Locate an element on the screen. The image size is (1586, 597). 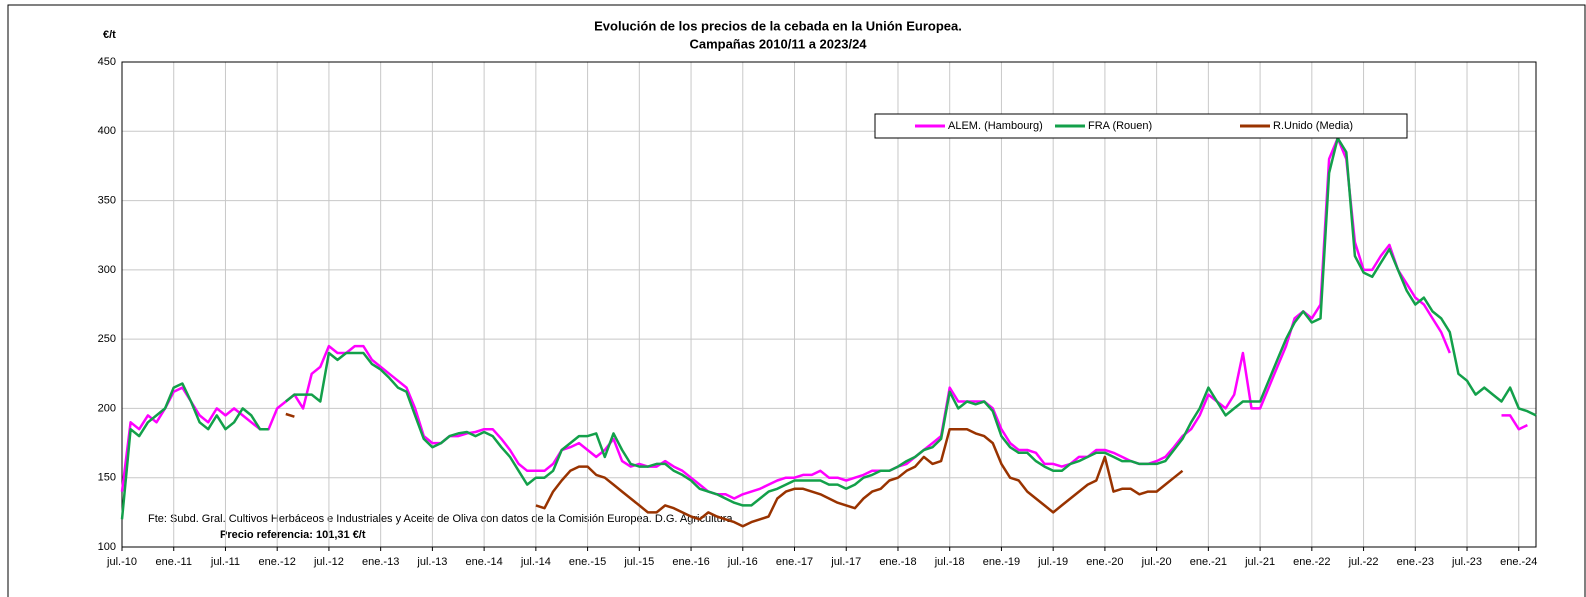
x-tick-label: ene.-13 is located at coordinates (380, 562).